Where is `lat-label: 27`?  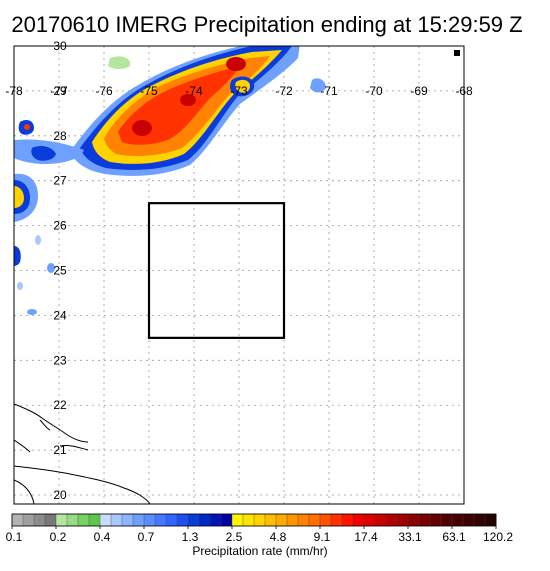 lat-label: 27 is located at coordinates (60, 181).